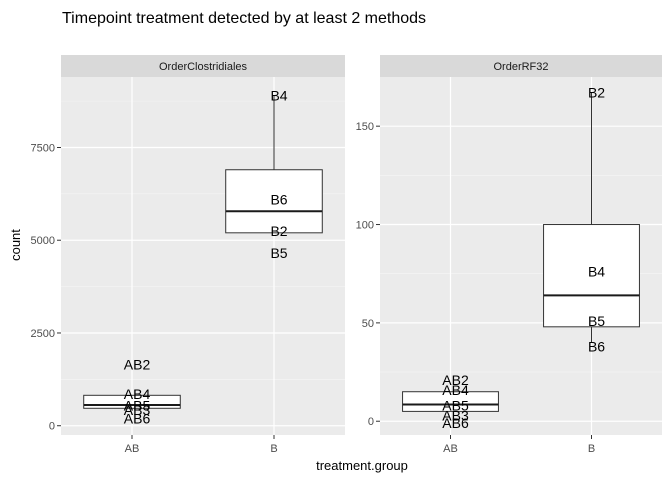 This screenshot has height=480, width=672. What do you see at coordinates (362, 465) in the screenshot?
I see `x-axis-title: treatment.group` at bounding box center [362, 465].